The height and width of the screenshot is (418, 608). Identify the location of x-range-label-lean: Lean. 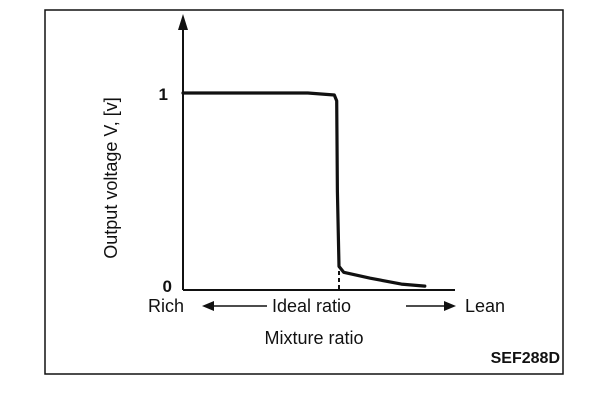
(485, 306).